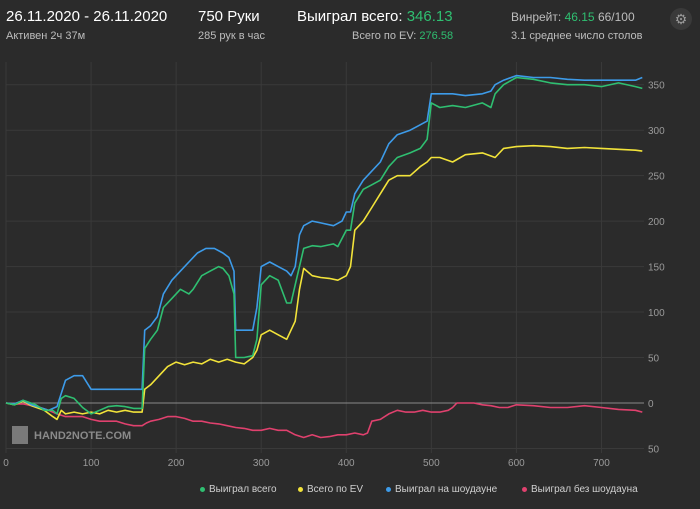  What do you see at coordinates (656, 177) in the screenshot?
I see `y-tick-label: 250` at bounding box center [656, 177].